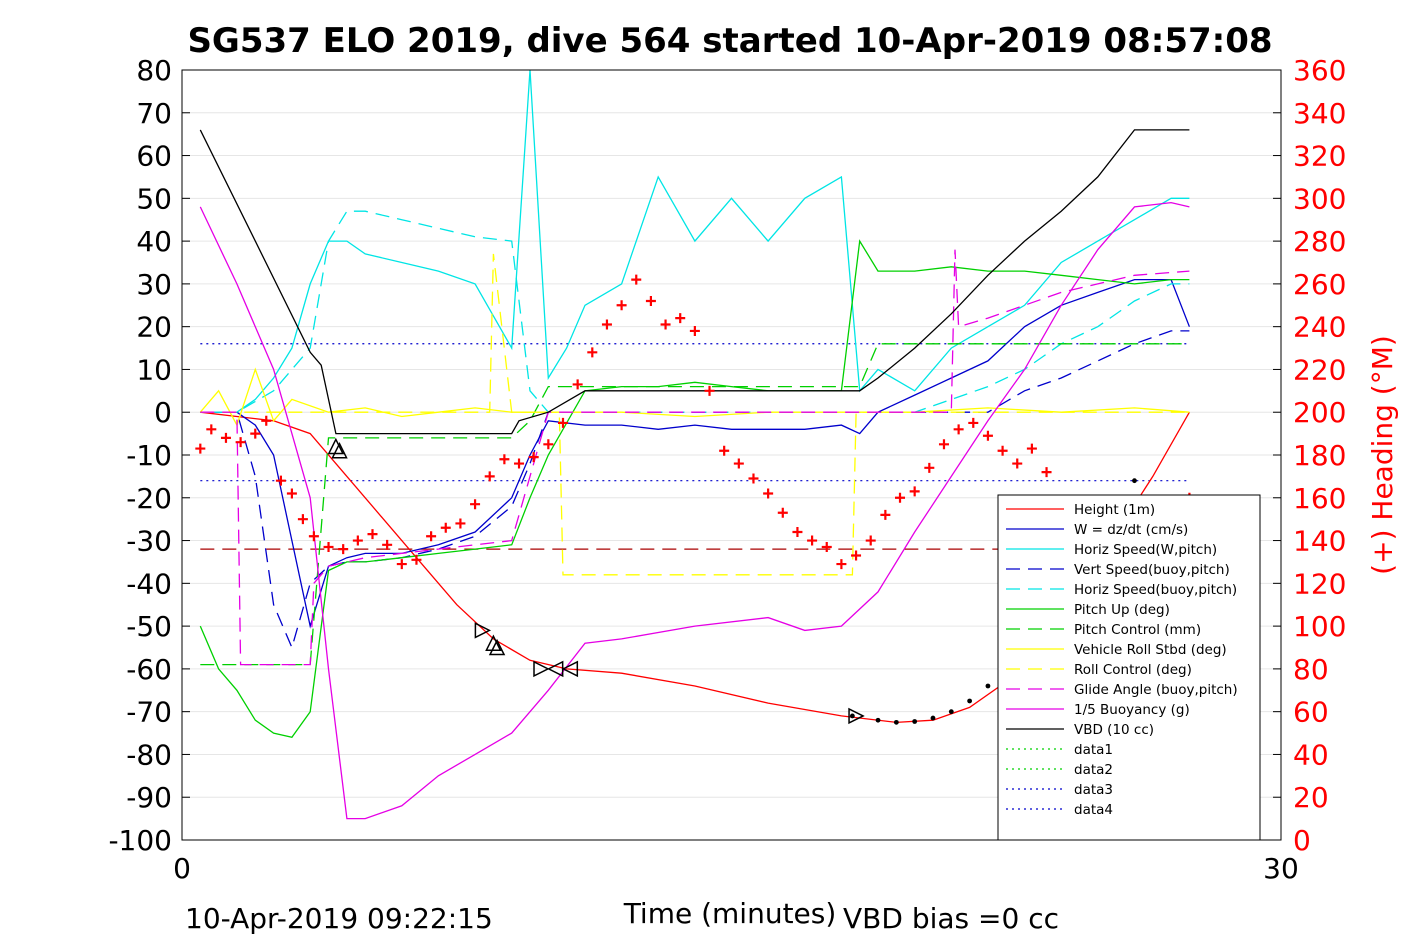 Image resolution: width=1417 pixels, height=945 pixels. What do you see at coordinates (140, 840) in the screenshot?
I see `left-tick-label: -100` at bounding box center [140, 840].